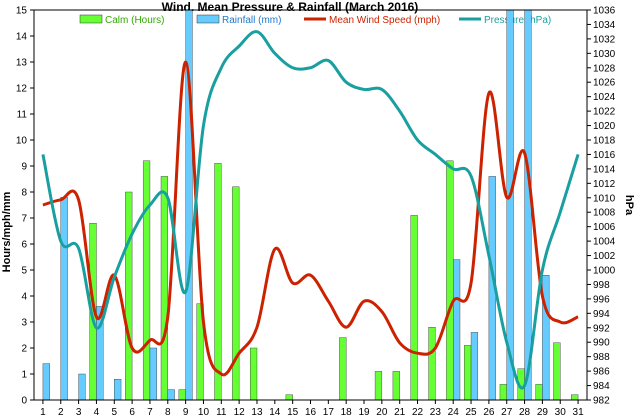 This screenshot has height=419, width=634. I want to click on y-left-tick-label-6: 6, so click(24, 245).